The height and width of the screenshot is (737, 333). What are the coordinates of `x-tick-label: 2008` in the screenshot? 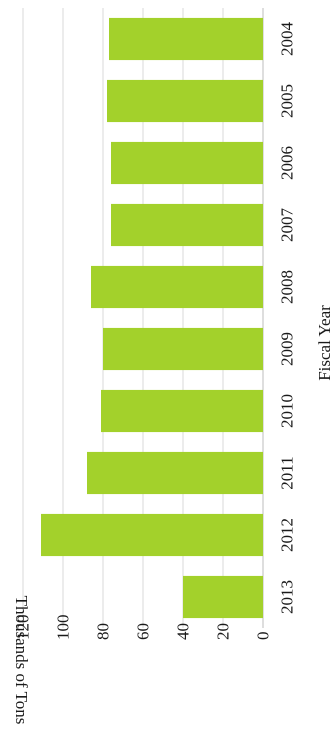 It's located at (287, 287).